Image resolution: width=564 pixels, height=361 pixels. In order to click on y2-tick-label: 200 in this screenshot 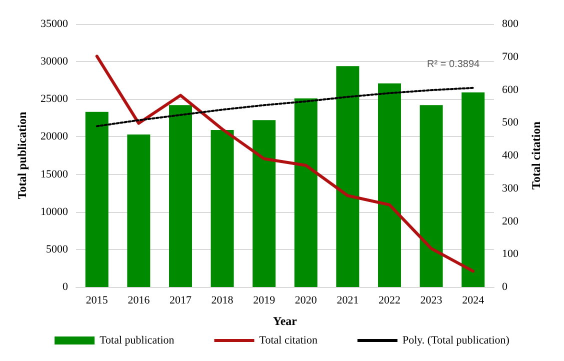, I will do `click(510, 221)`.